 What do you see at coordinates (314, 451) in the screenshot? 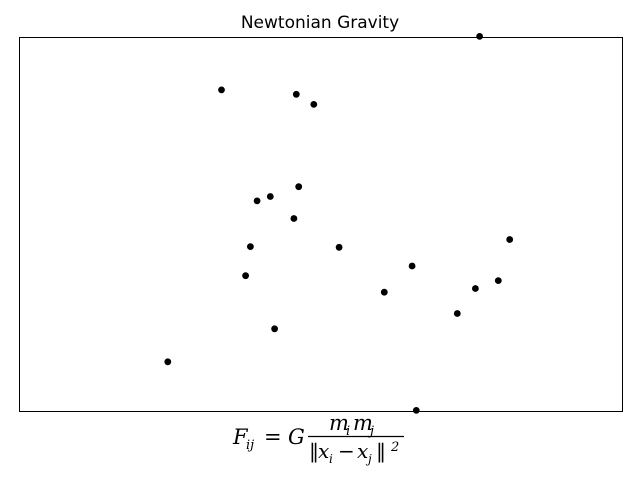
I see `formula-denominator-open: ‖` at bounding box center [314, 451].